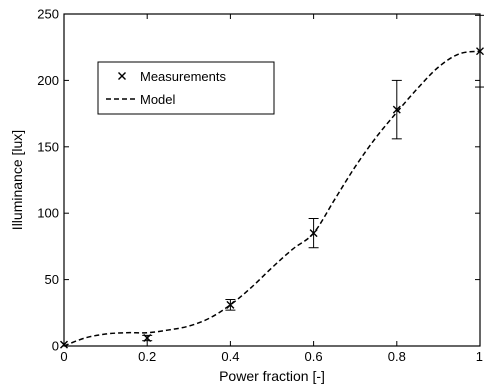  What do you see at coordinates (48, 14) in the screenshot?
I see `y-tick-label: 250` at bounding box center [48, 14].